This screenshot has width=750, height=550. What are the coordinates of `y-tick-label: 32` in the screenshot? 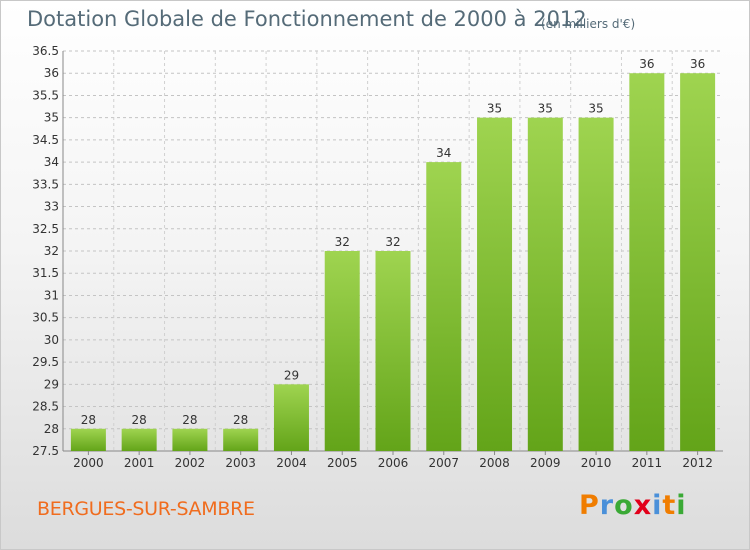 It's located at (51, 251).